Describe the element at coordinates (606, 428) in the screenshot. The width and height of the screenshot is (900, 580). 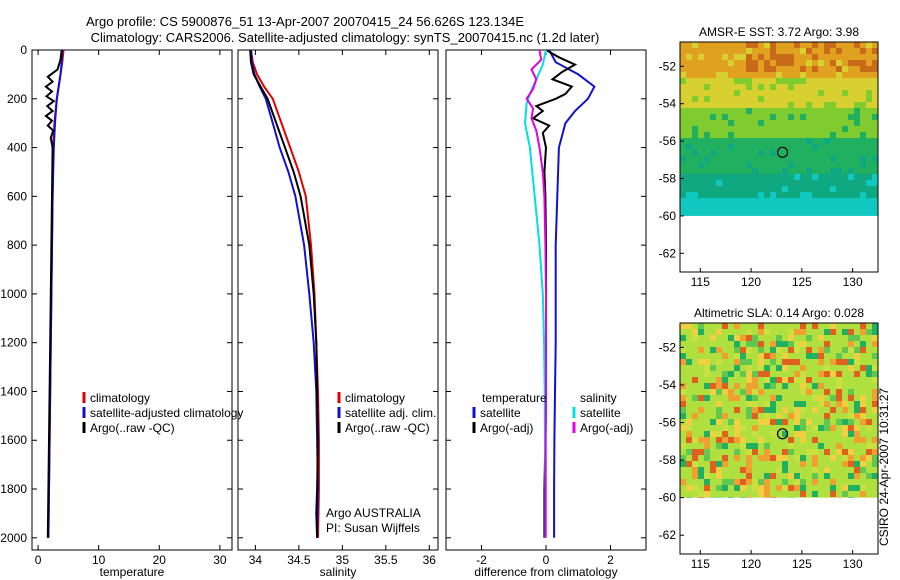
I see `difference-legend-label: Argo(-adj)` at that location.